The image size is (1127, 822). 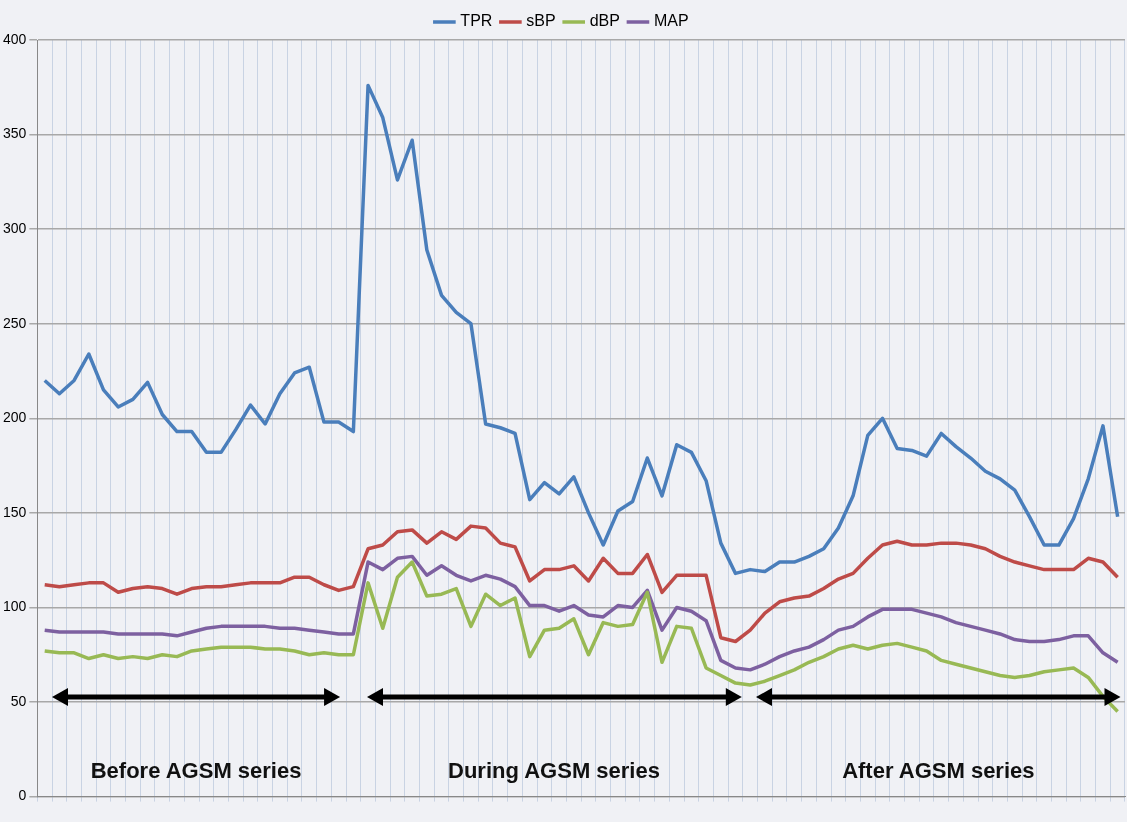 I want to click on annotation: During AGSM series, so click(x=554, y=770).